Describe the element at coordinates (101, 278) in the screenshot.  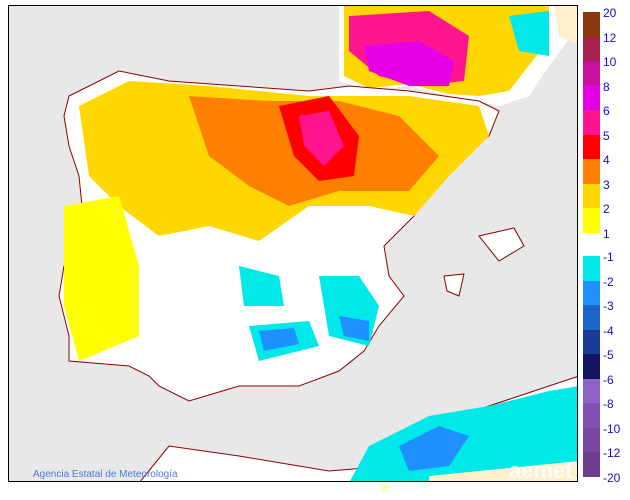
I see `portugal-yellow` at that location.